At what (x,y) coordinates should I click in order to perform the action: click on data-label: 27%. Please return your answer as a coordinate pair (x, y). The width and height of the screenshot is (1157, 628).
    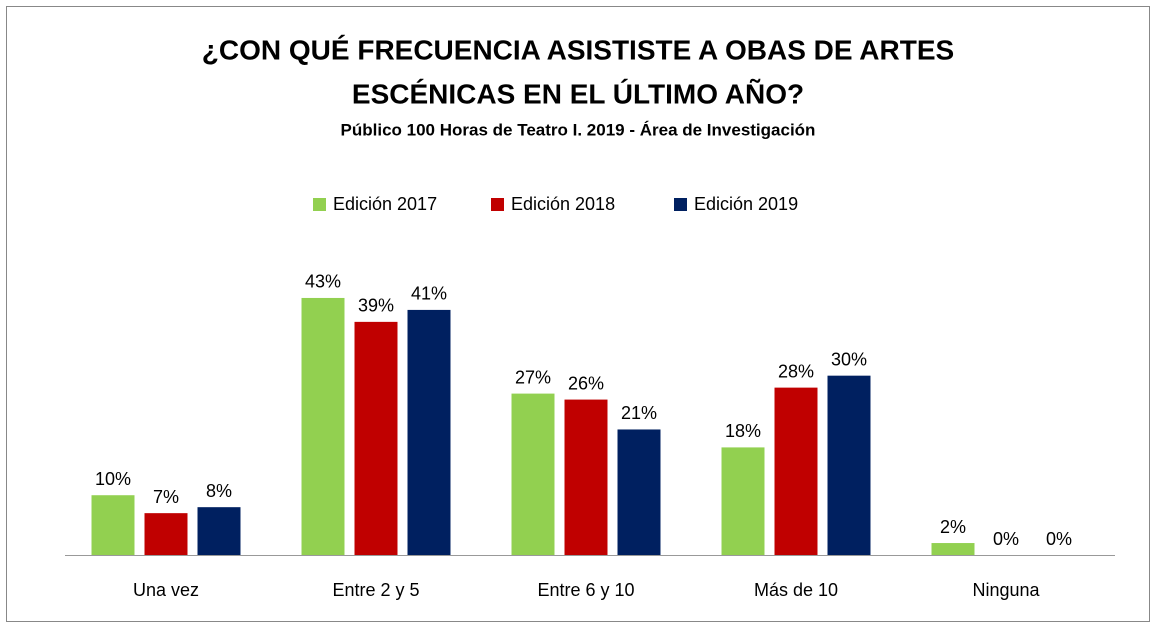
    Looking at the image, I should click on (533, 377).